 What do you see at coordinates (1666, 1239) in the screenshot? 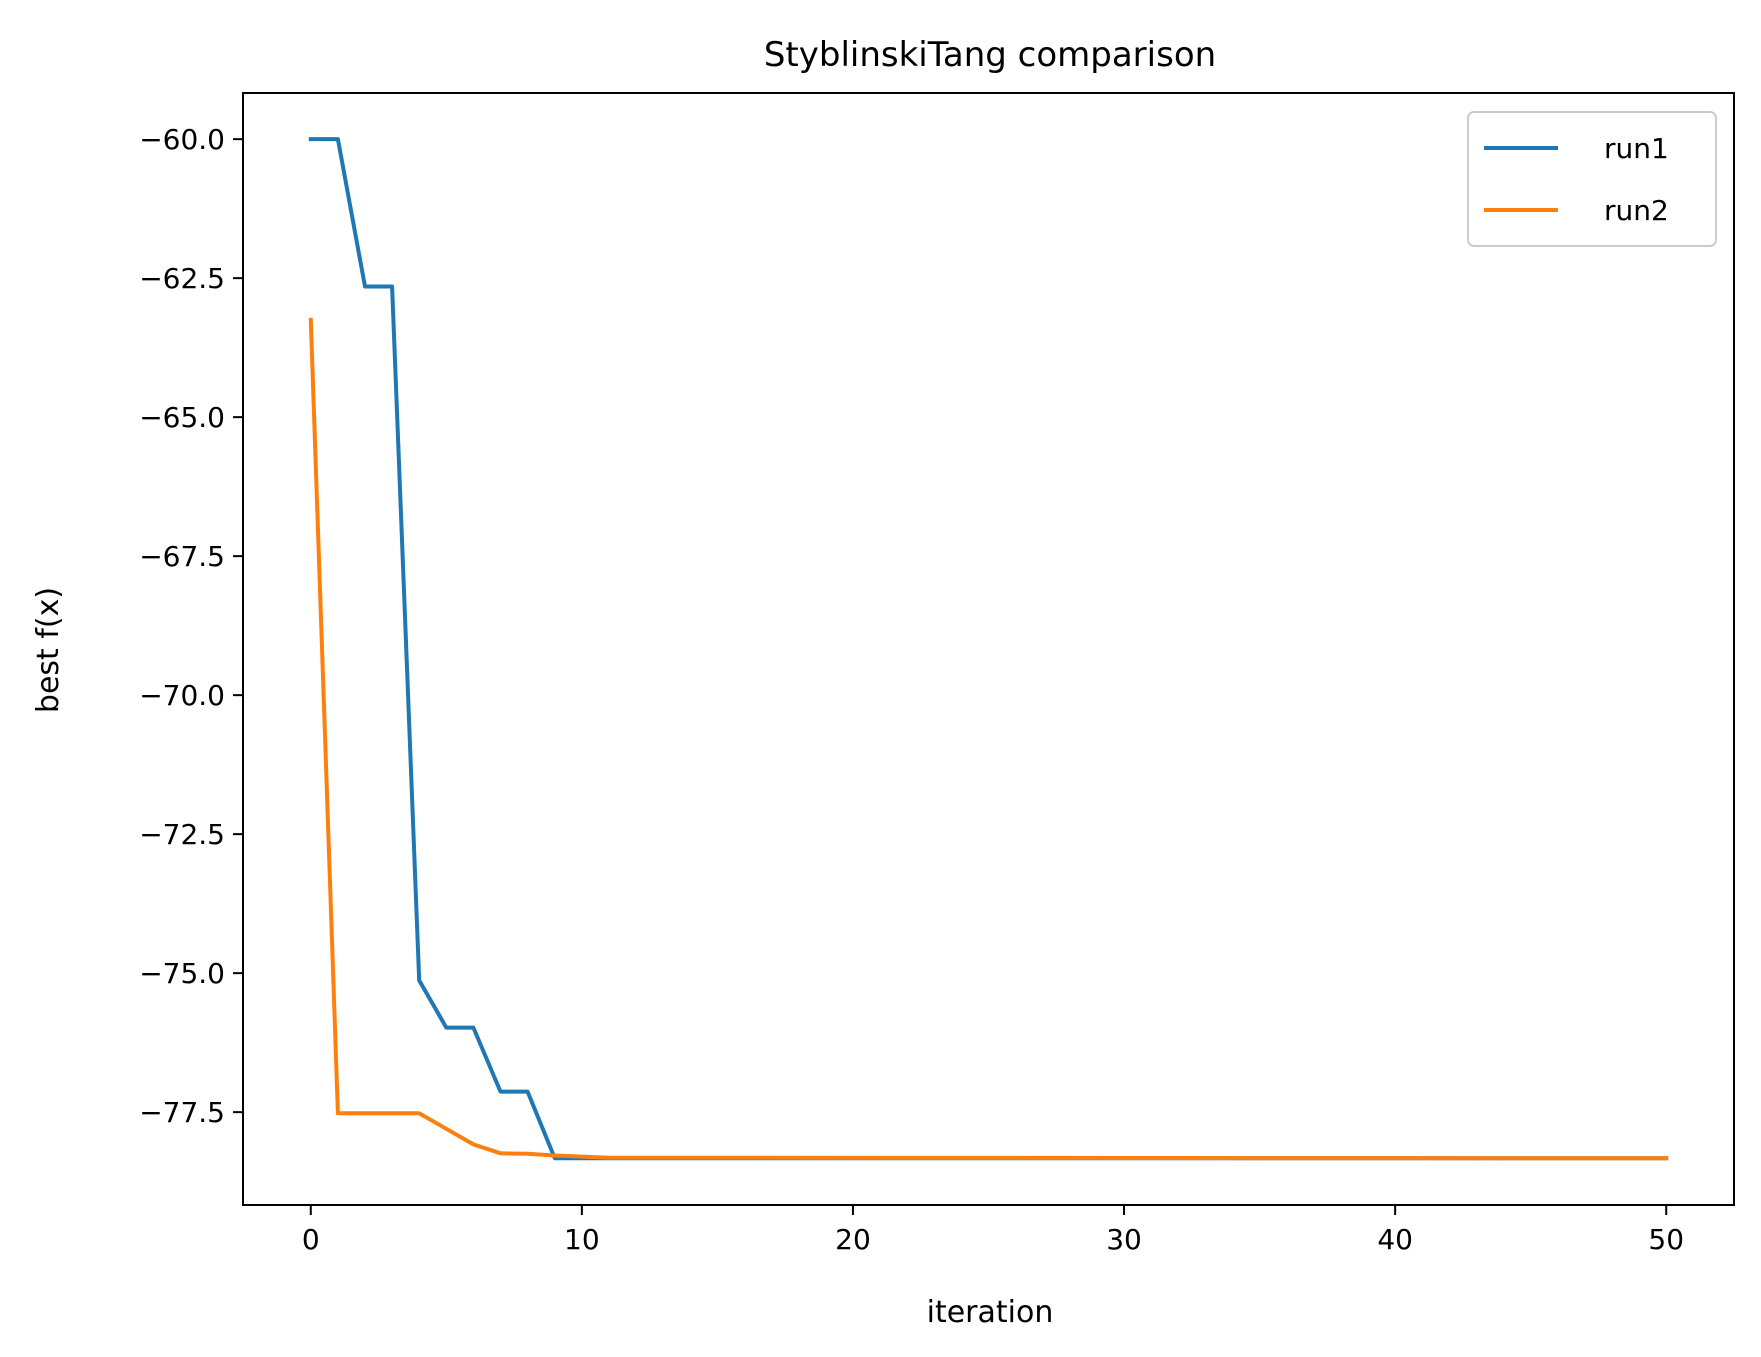
I see `x-tick-label: 50` at bounding box center [1666, 1239].